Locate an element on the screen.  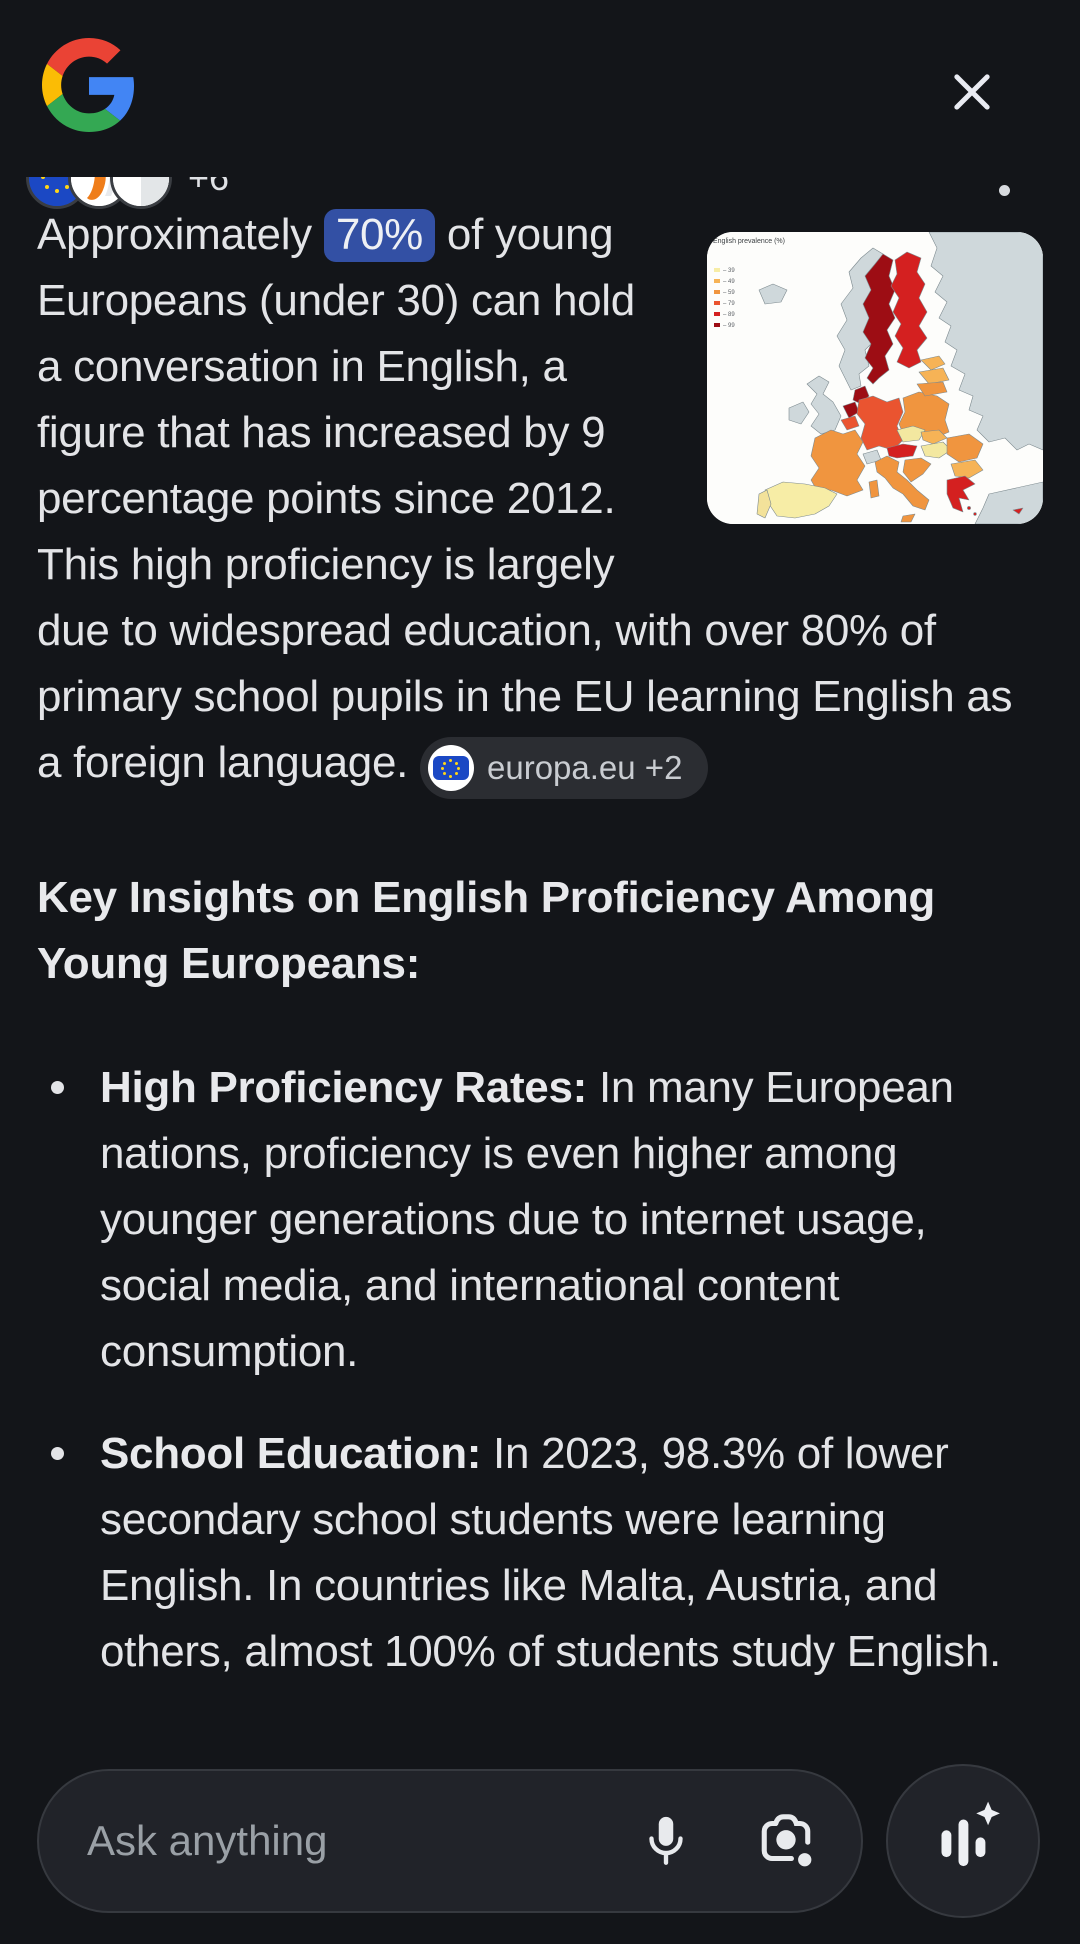
sources-more-count: +6 is located at coordinates (209, 187).